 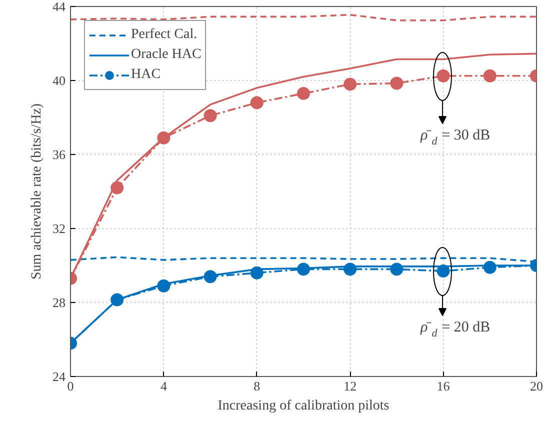 What do you see at coordinates (304, 406) in the screenshot?
I see `x-axis-title: Increasing of calibration pilots` at bounding box center [304, 406].